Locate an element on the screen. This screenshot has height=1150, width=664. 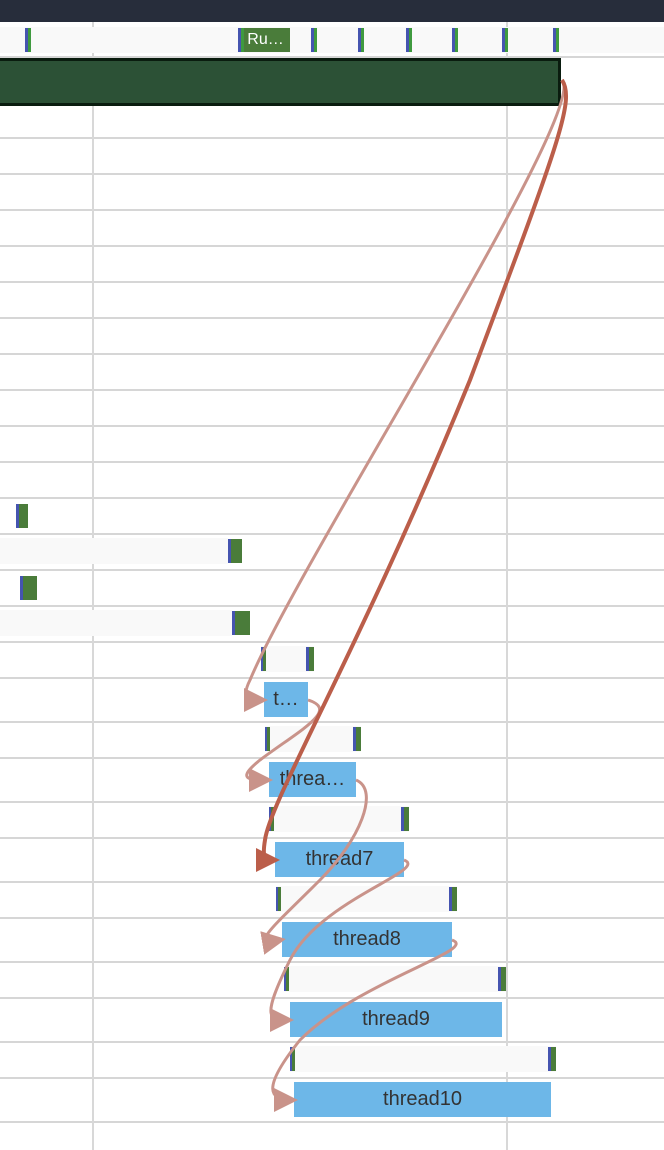
thread-slice: thread10 is located at coordinates (422, 1099).